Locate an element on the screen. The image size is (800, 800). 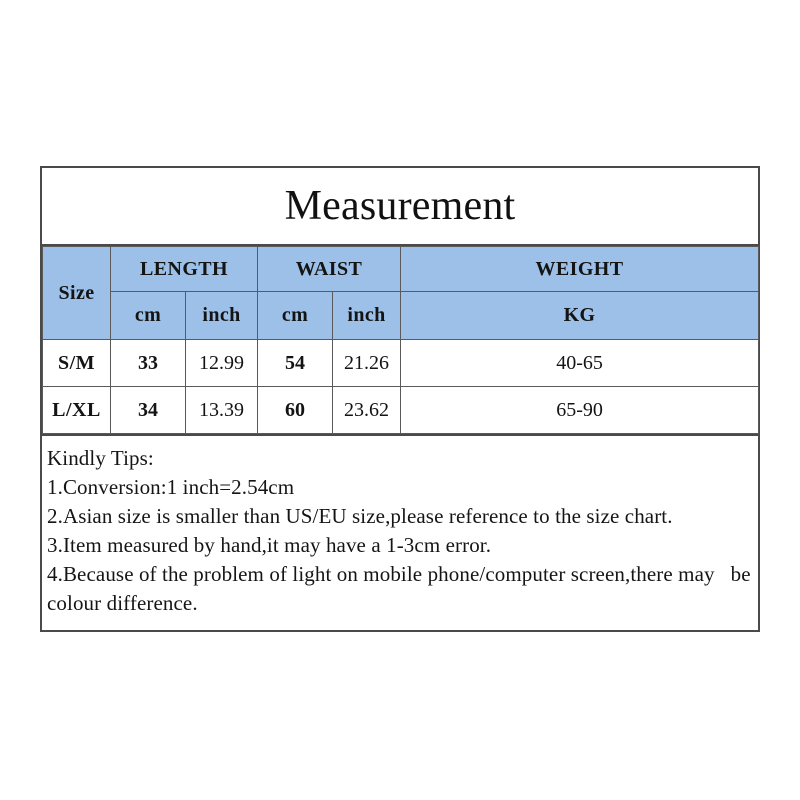
page-title: Measurement is located at coordinates (400, 207).